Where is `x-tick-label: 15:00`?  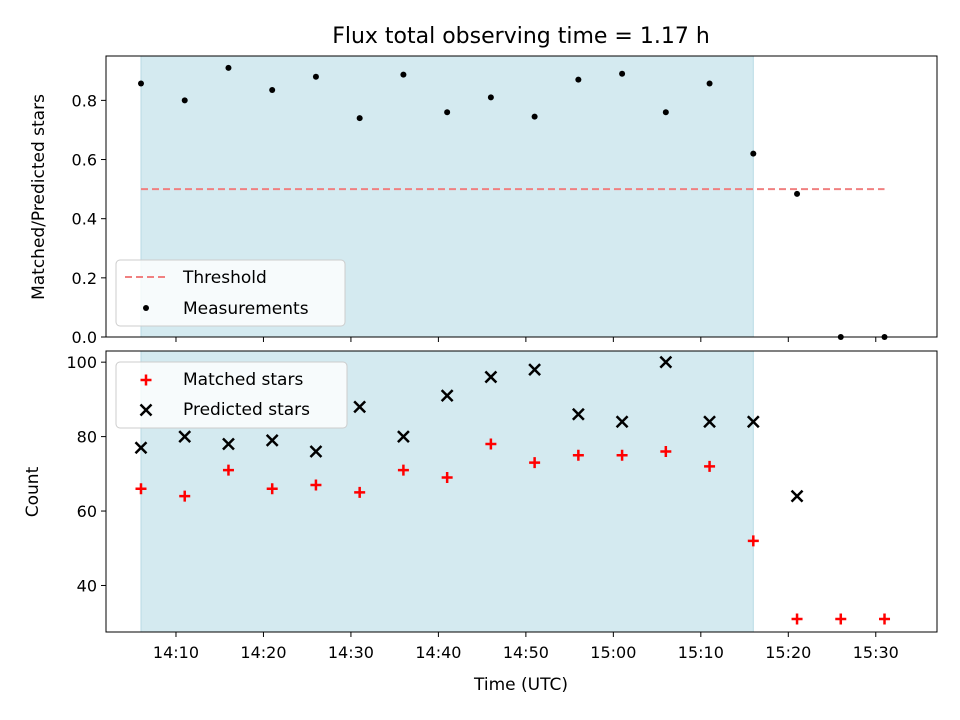
x-tick-label: 15:00 is located at coordinates (613, 652).